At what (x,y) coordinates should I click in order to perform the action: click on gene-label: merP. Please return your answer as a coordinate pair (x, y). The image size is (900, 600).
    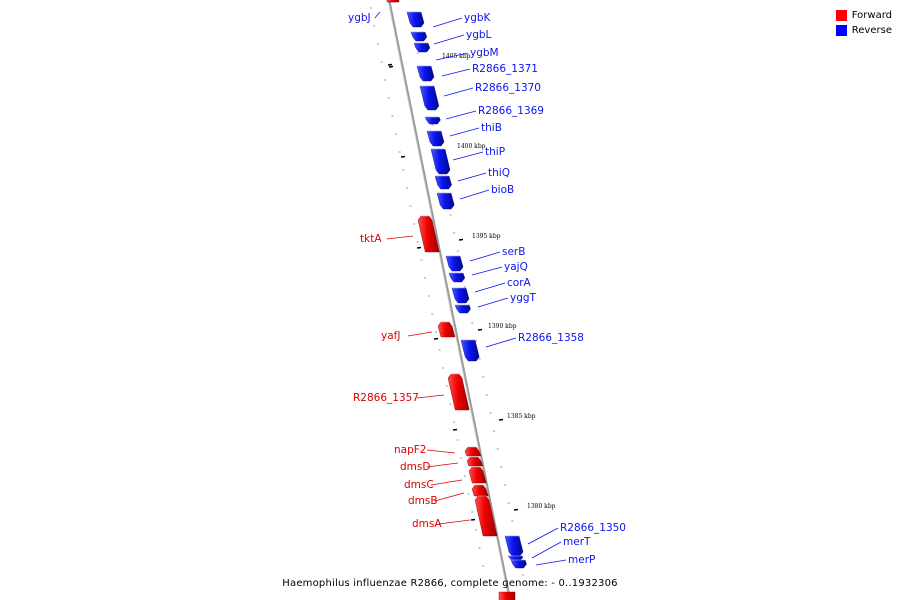
    Looking at the image, I should click on (581, 560).